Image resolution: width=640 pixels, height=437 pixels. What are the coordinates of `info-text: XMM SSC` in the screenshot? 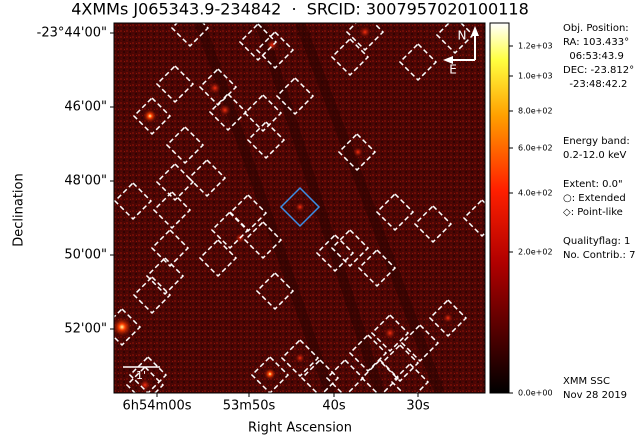 It's located at (586, 381).